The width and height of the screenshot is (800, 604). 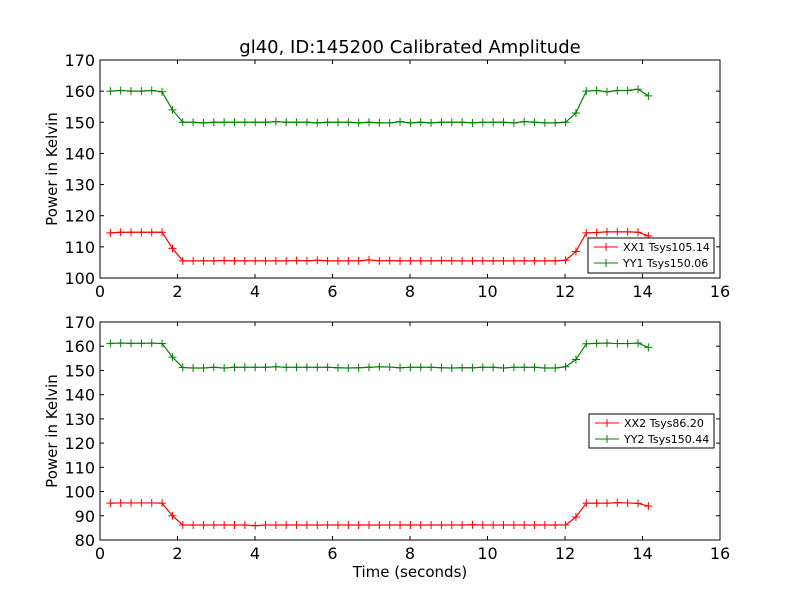 What do you see at coordinates (666, 439) in the screenshot?
I see `legend-label: YY2 Tsys150.44` at bounding box center [666, 439].